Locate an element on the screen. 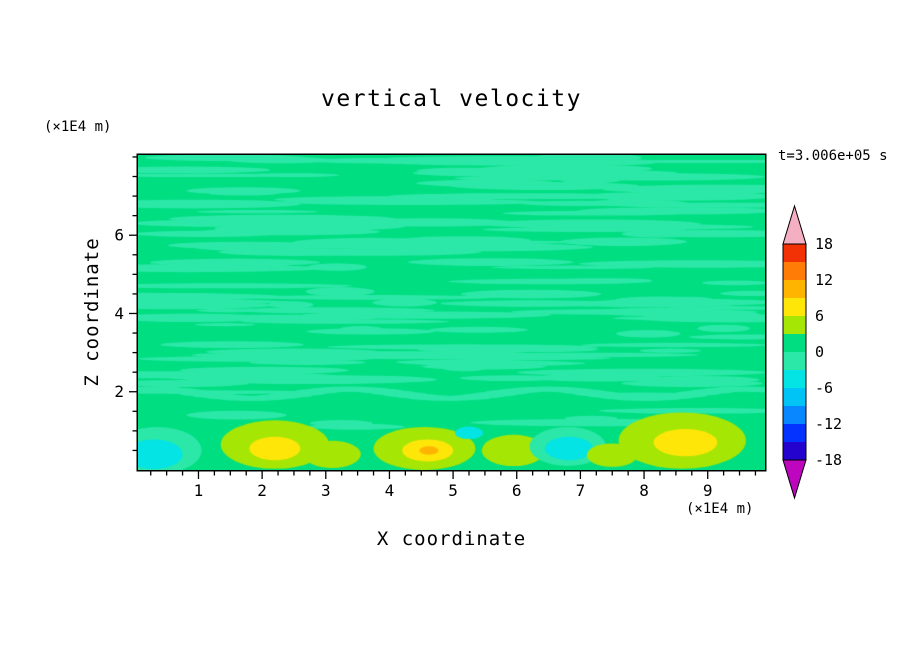  svg-text: 5 is located at coordinates (453, 490).